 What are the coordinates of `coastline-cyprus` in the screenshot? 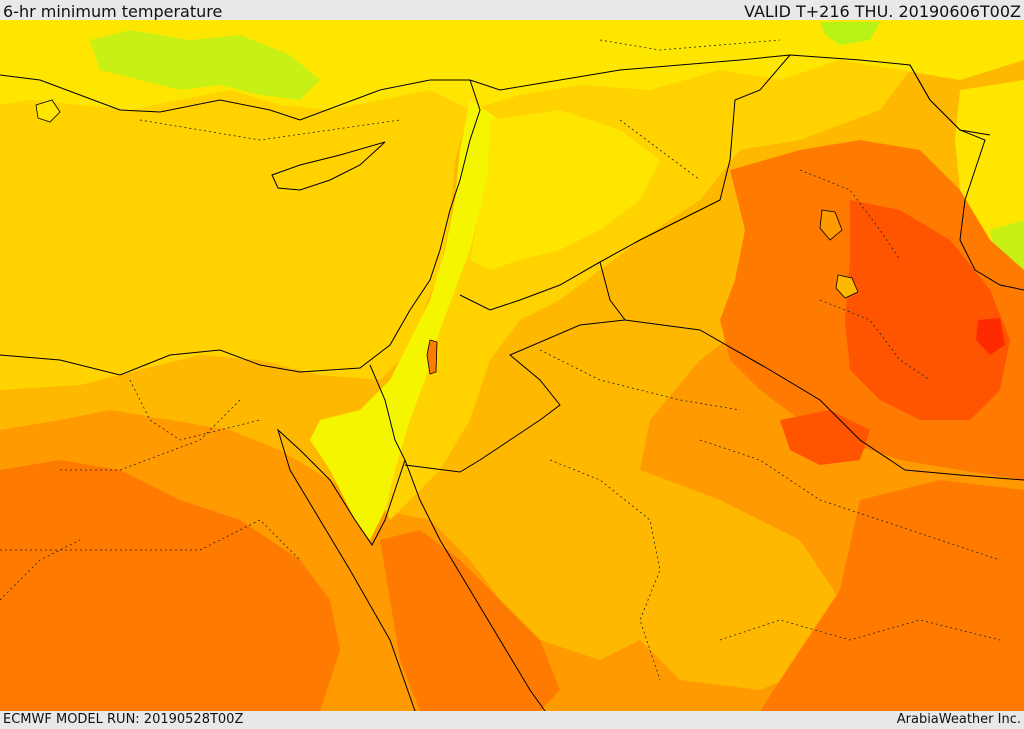 It's located at (328, 166).